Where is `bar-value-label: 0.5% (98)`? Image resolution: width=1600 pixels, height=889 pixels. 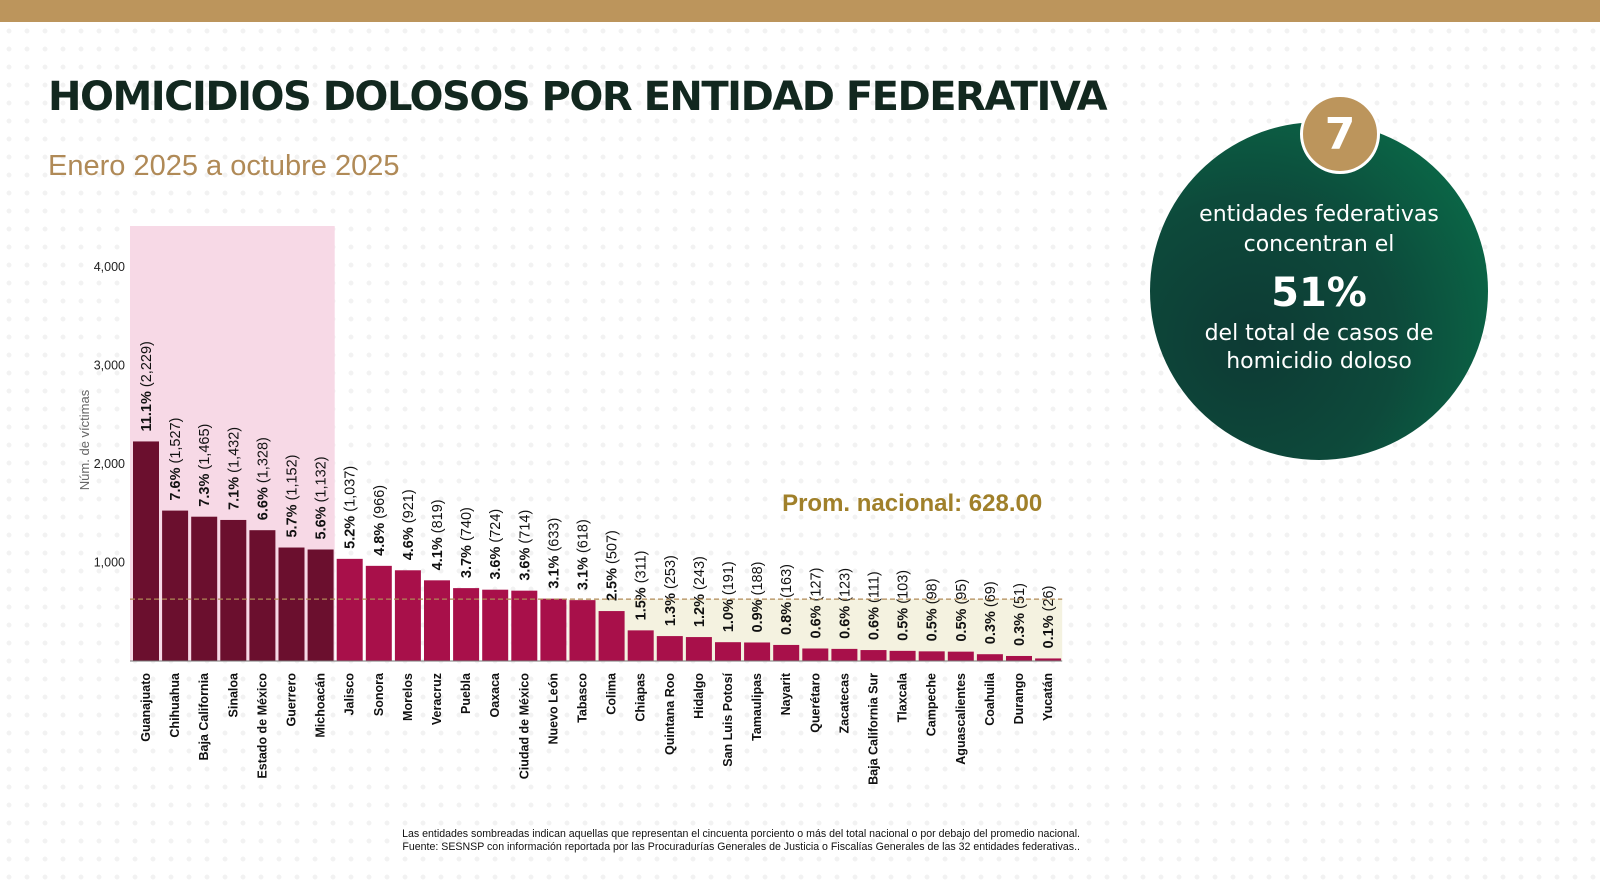 bar-value-label: 0.5% (98) is located at coordinates (933, 609).